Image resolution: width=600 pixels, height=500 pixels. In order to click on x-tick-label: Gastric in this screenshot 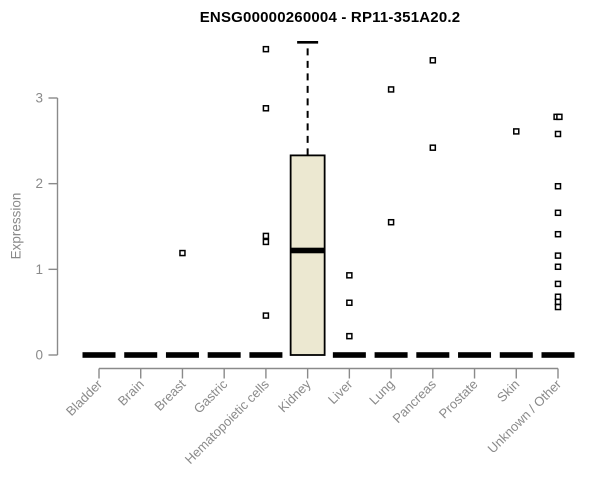, I will do `click(211, 396)`.